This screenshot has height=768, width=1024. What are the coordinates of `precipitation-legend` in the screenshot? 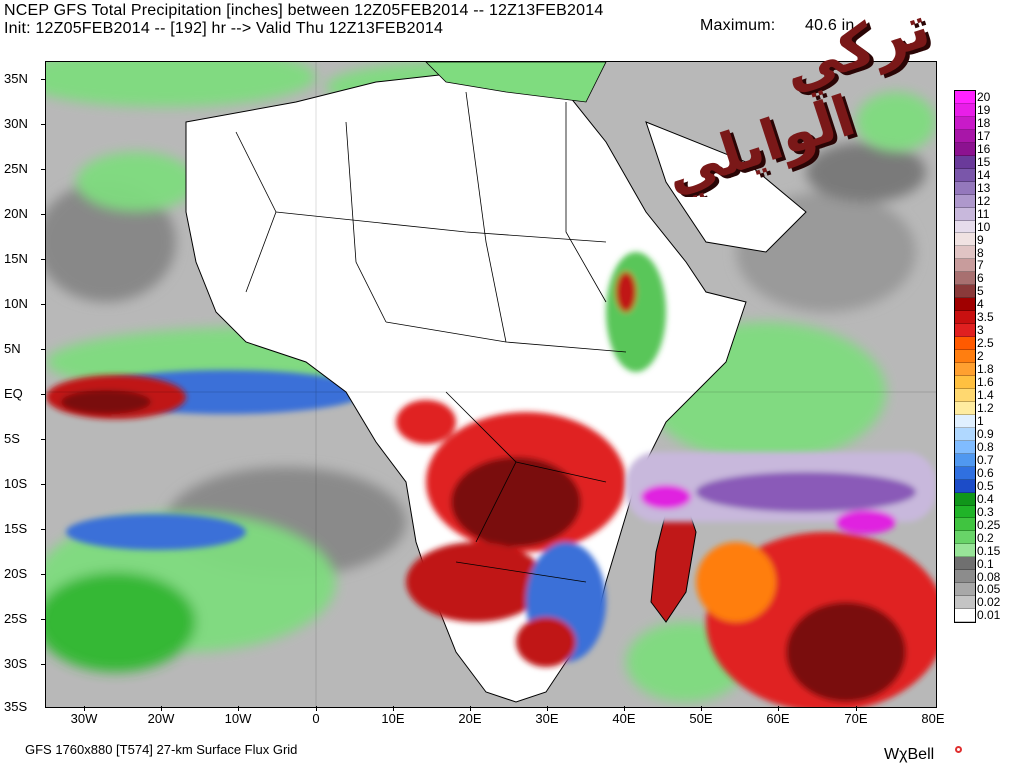 It's located at (965, 357).